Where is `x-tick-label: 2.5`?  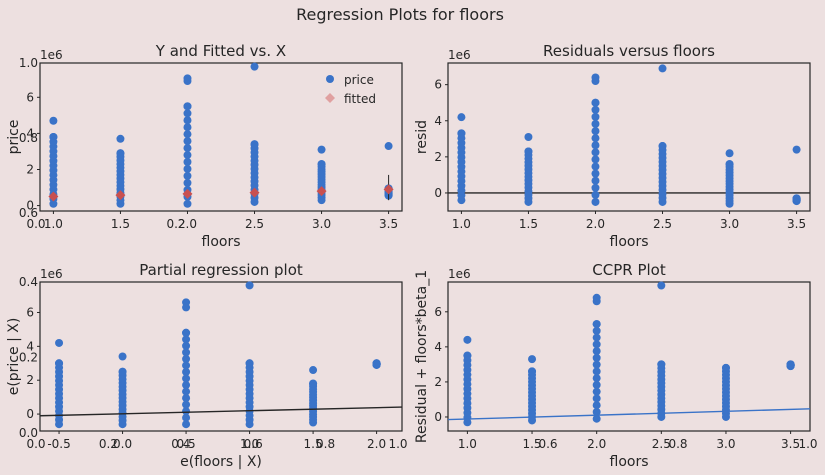 x-tick-label: 2.5 is located at coordinates (254, 224).